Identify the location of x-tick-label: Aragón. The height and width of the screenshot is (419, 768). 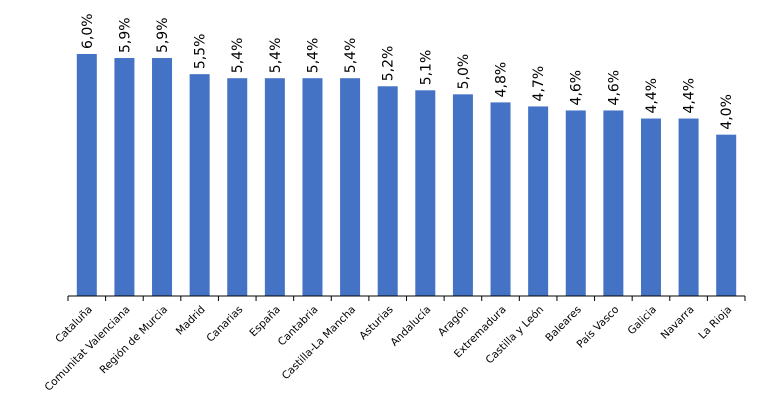
(453, 321).